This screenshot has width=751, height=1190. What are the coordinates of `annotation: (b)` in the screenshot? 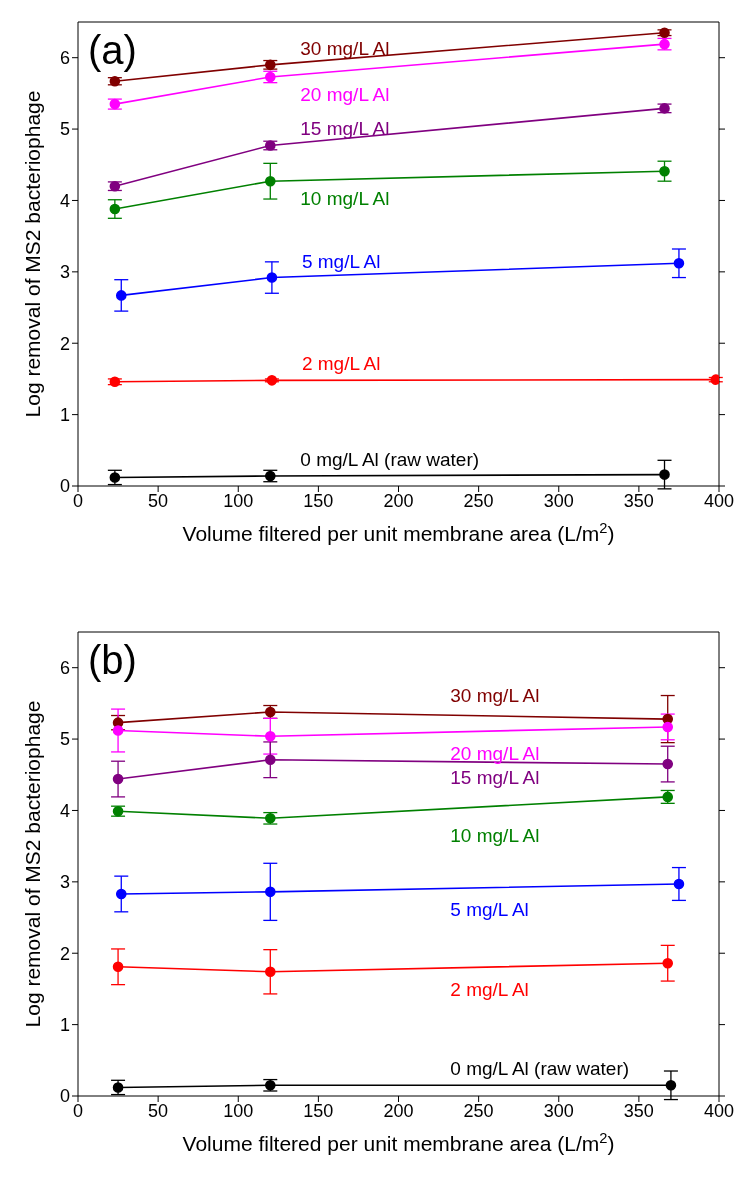 It's located at (112, 660).